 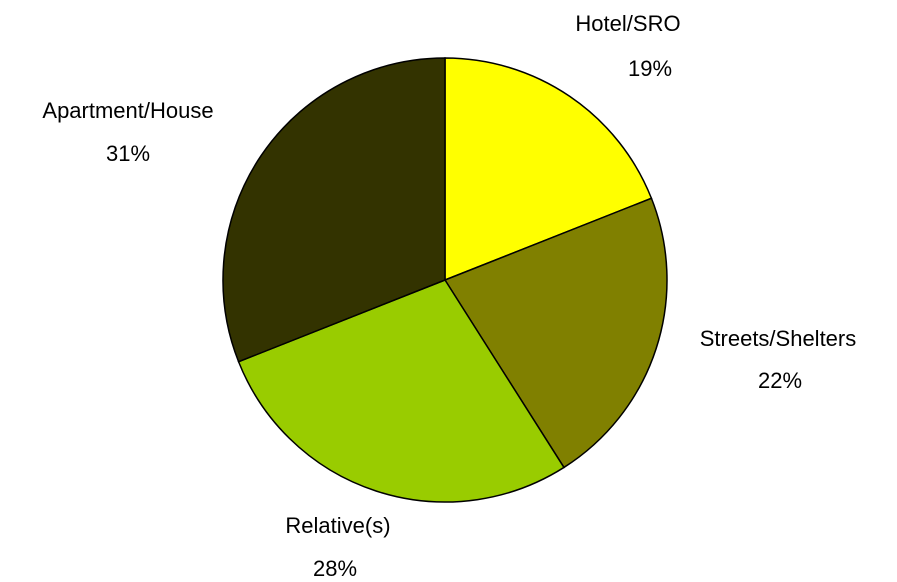 I want to click on slice-label: Relative(s), so click(x=337, y=525).